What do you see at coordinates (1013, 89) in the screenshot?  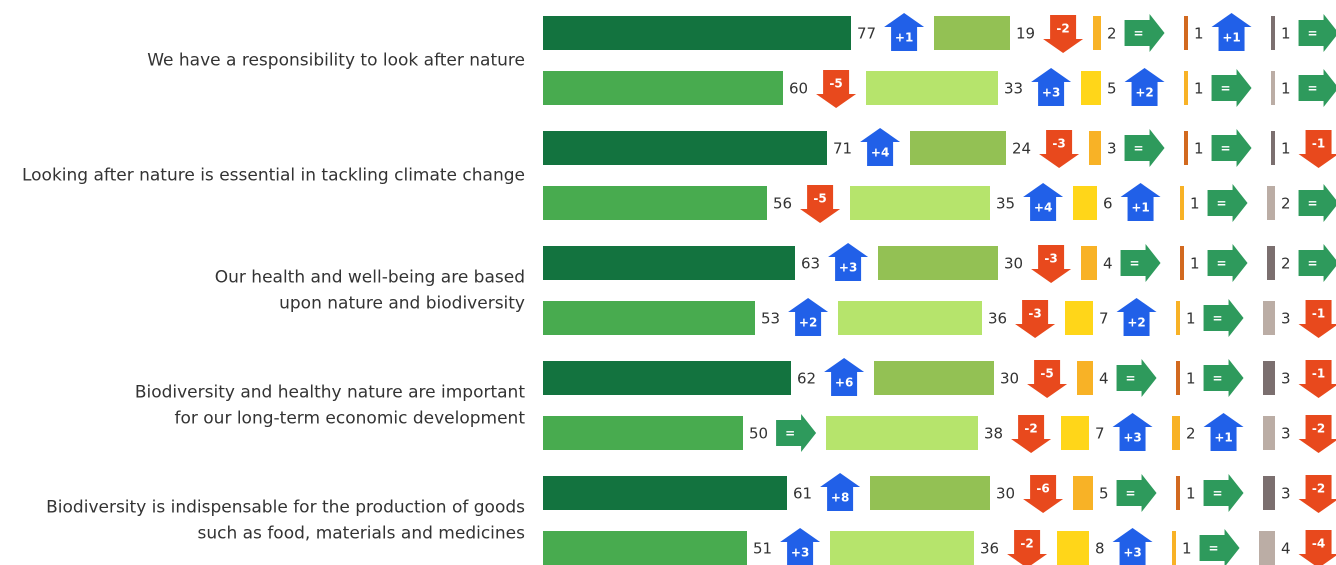 I see `value-label: 33` at bounding box center [1013, 89].